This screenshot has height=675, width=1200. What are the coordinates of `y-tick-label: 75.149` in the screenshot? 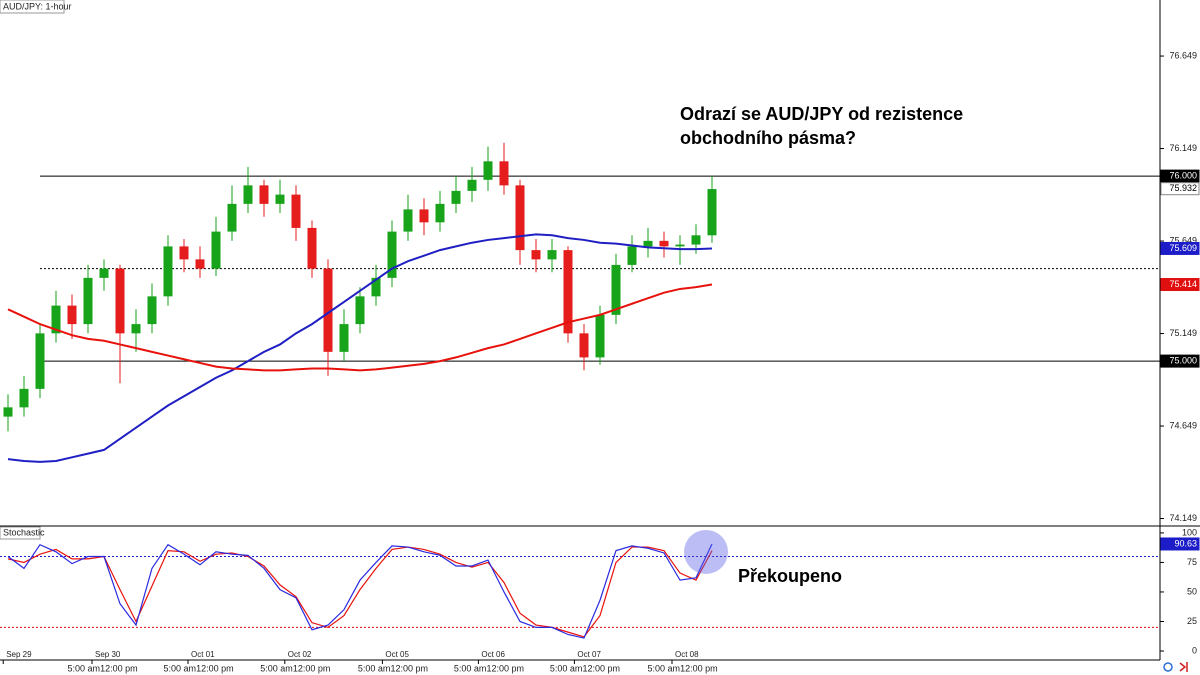 It's located at (1183, 333).